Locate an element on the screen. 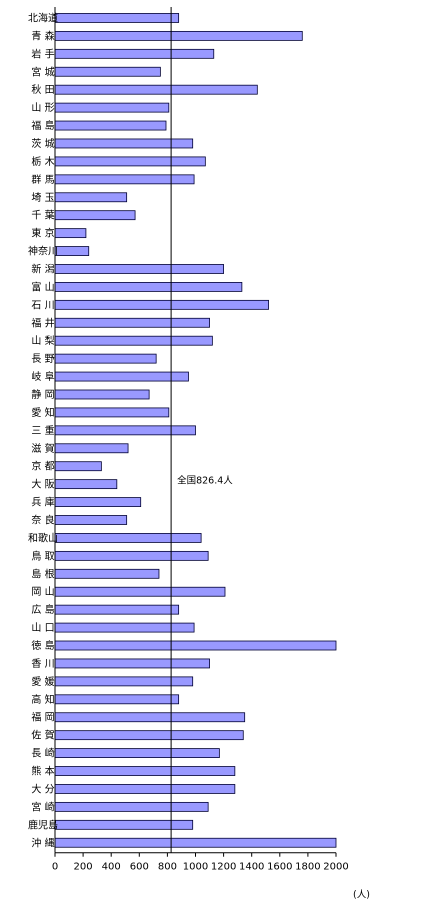 The width and height of the screenshot is (440, 910). category-label: 沖 縄 is located at coordinates (42, 842).